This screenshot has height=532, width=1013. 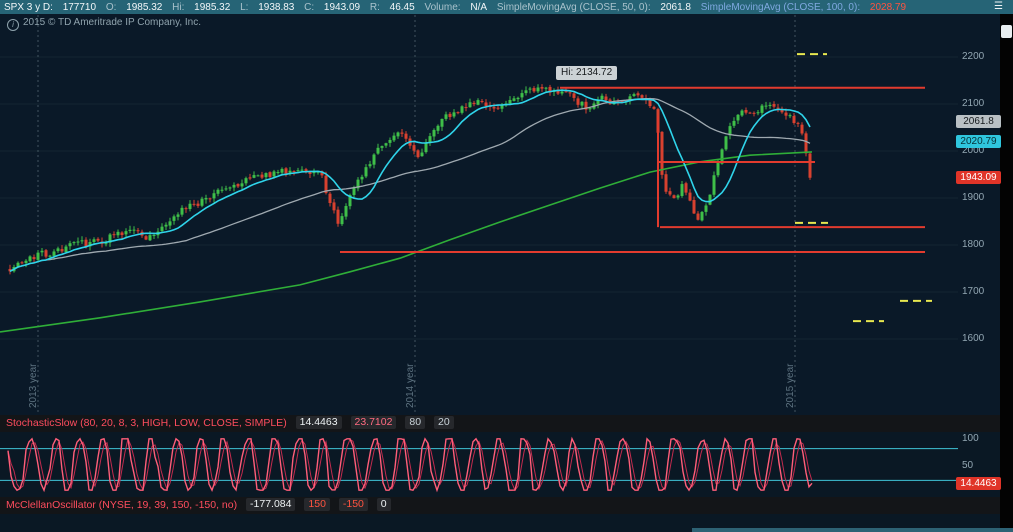 What do you see at coordinates (973, 103) in the screenshot?
I see `price-axis-label: 2100` at bounding box center [973, 103].